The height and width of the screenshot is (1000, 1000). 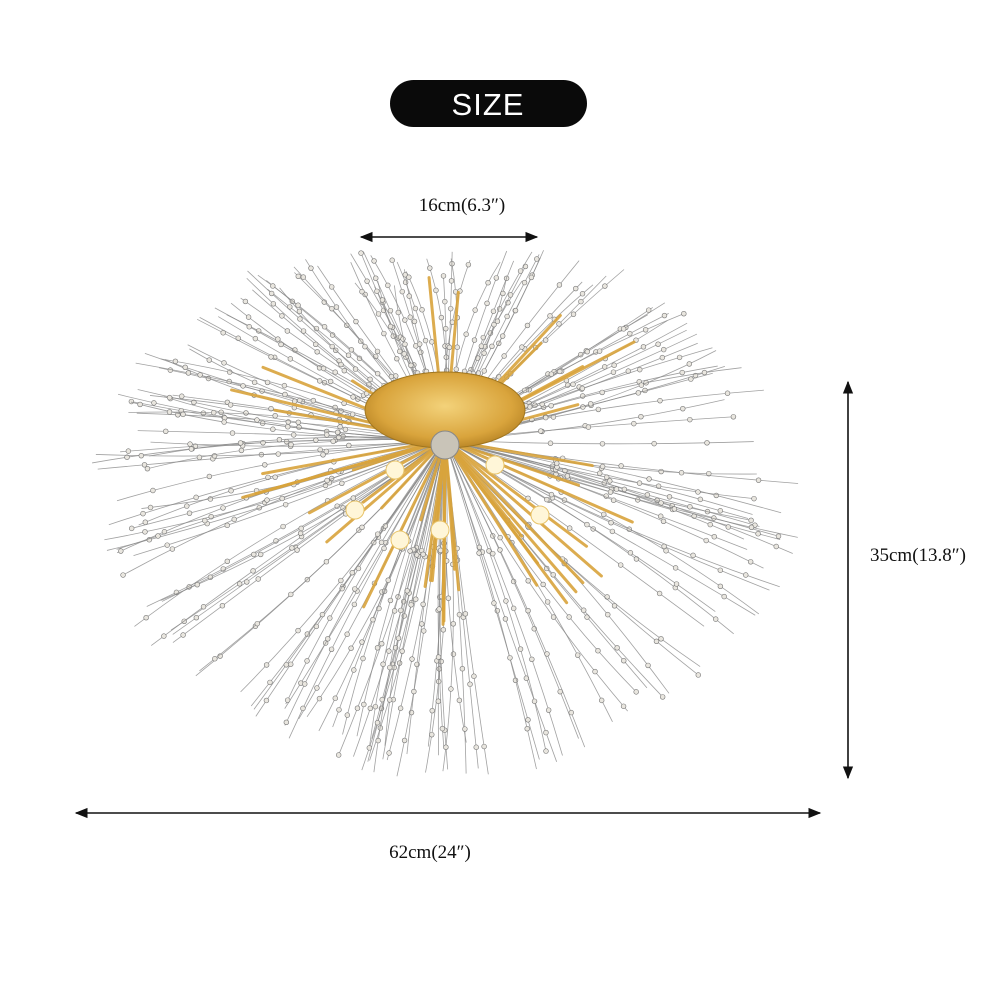 What do you see at coordinates (495, 465) in the screenshot?
I see `bulb` at bounding box center [495, 465].